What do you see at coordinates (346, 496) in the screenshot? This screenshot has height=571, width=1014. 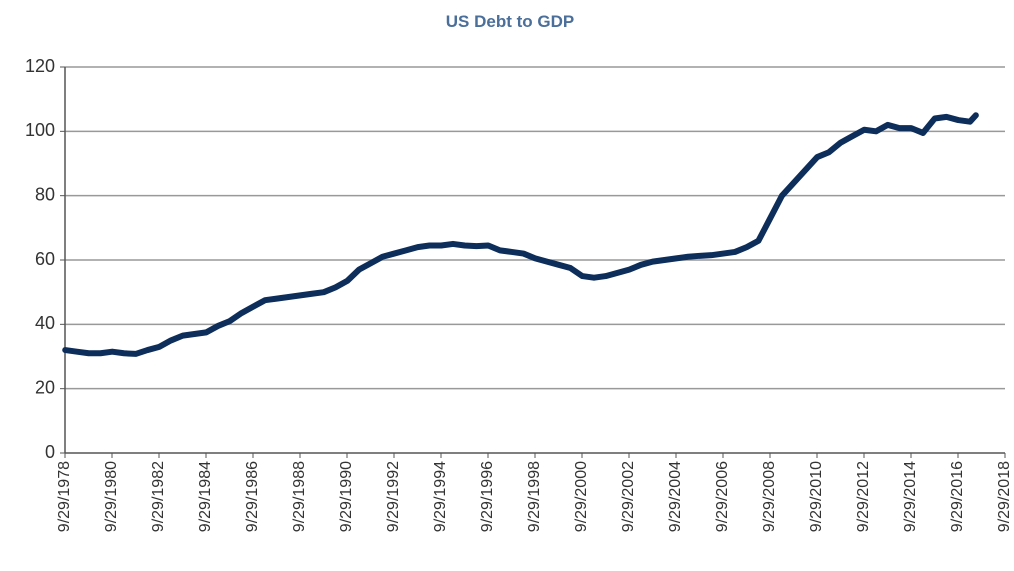 I see `x-tick-label: 9/29/1990` at bounding box center [346, 496].